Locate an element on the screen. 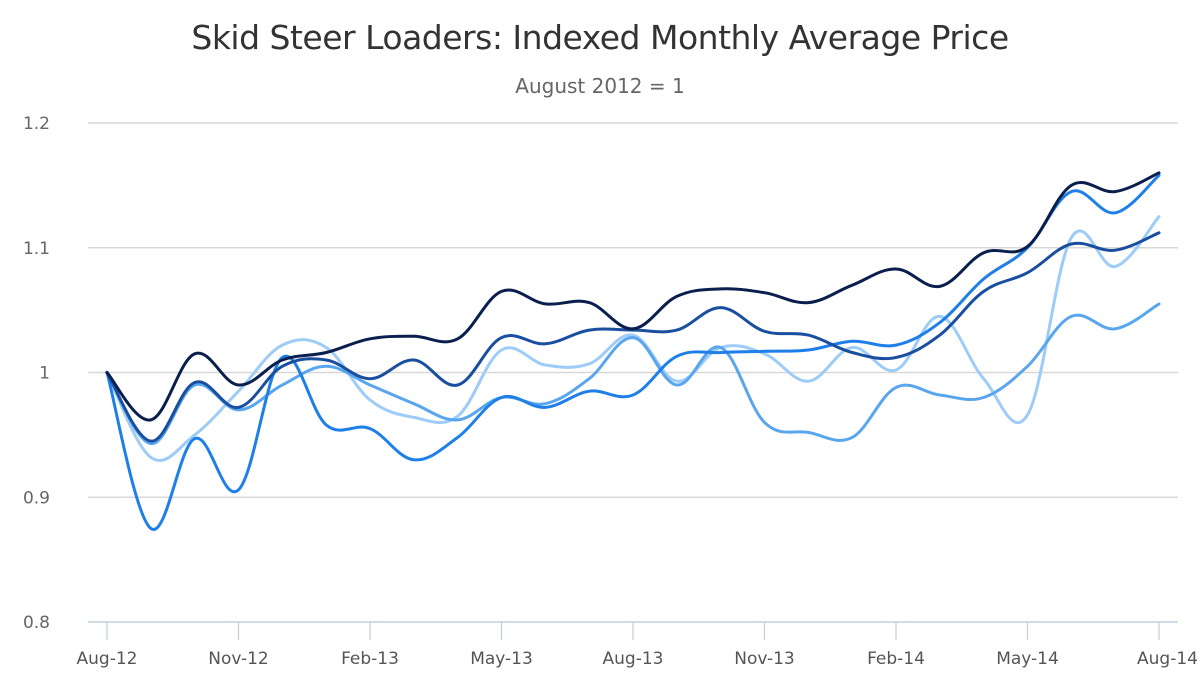  x-tick-label: Aug-12 is located at coordinates (107, 659).